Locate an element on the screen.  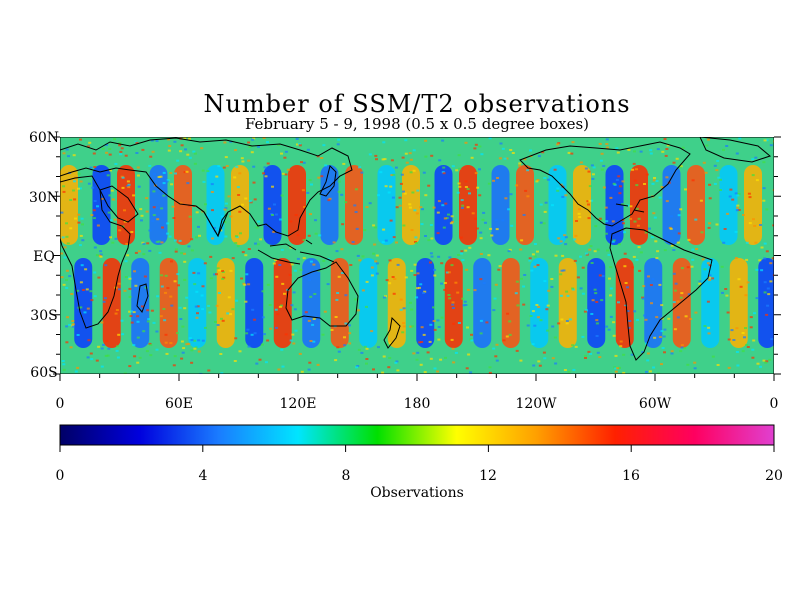
colorbar-label: Observations is located at coordinates (417, 493).